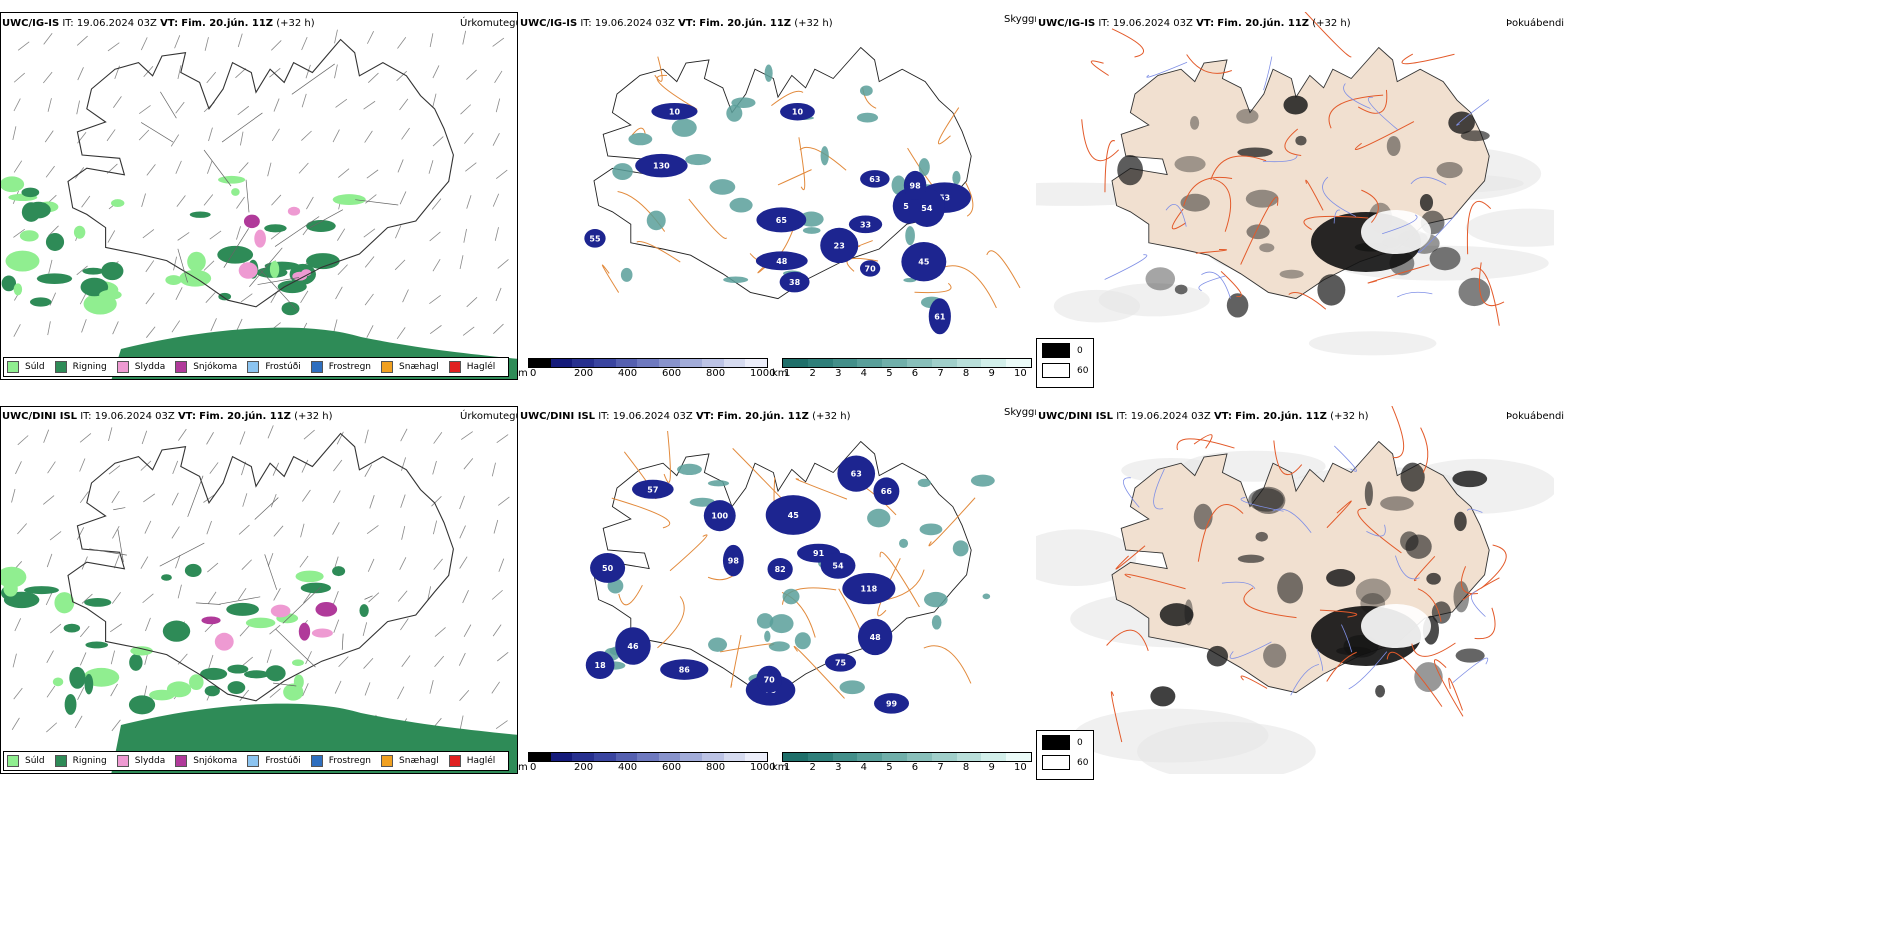  What do you see at coordinates (419, 367) in the screenshot?
I see `legend-label: Snæhagl` at bounding box center [419, 367].